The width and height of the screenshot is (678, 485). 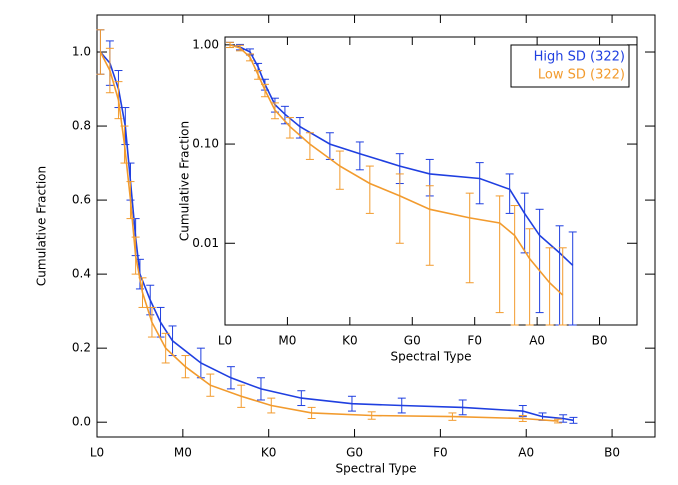 What do you see at coordinates (81, 200) in the screenshot?
I see `y-tick-label: 0.6` at bounding box center [81, 200].